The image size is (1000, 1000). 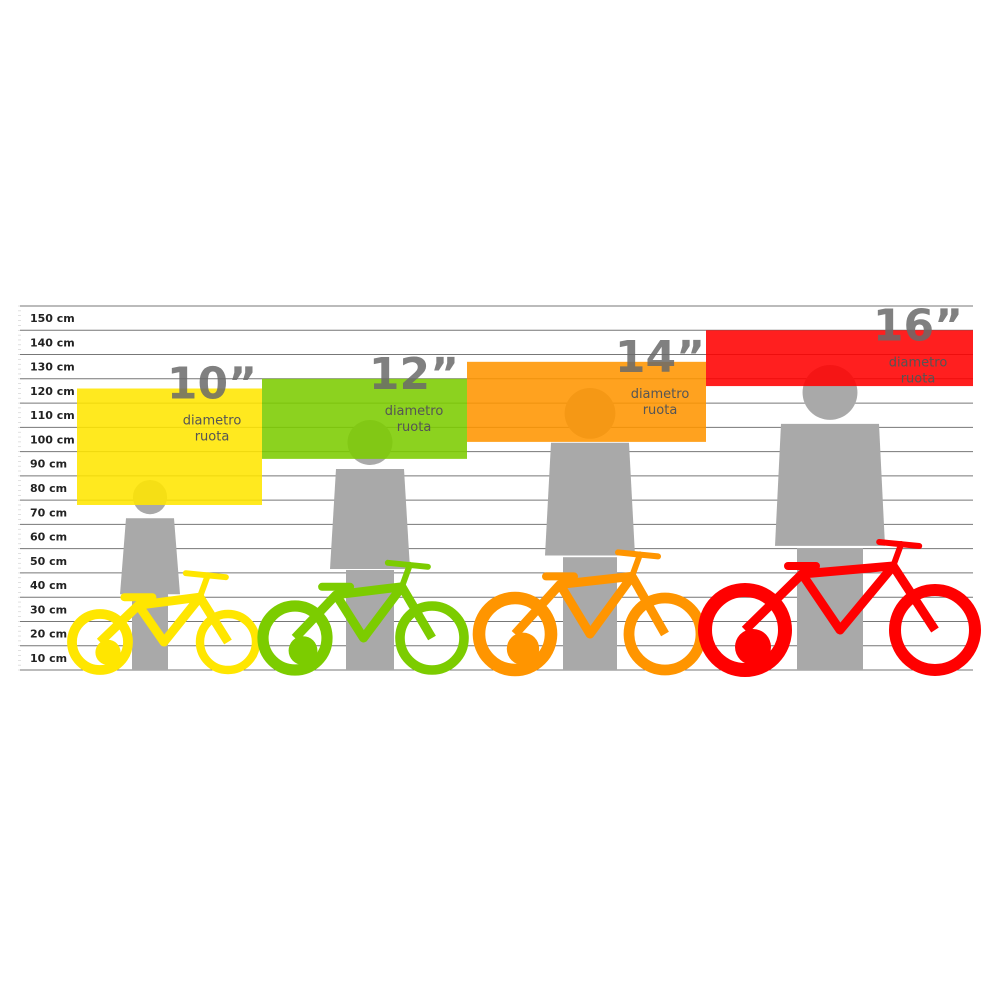 What do you see at coordinates (48, 488) in the screenshot?
I see `y-tick-label: 80 cm` at bounding box center [48, 488].